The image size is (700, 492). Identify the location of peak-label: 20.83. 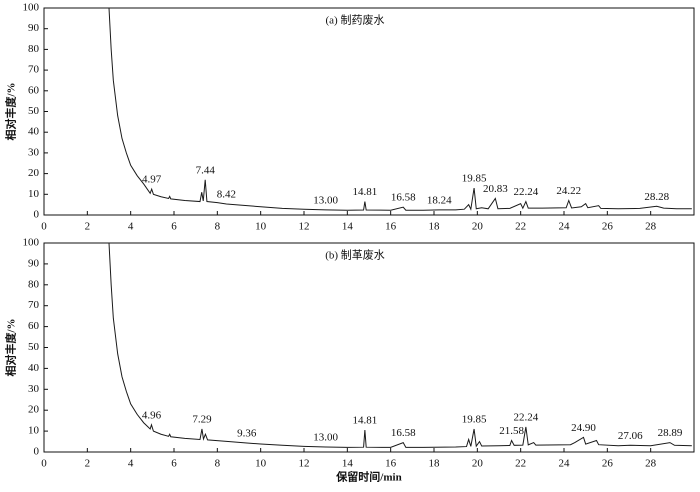
(495, 189).